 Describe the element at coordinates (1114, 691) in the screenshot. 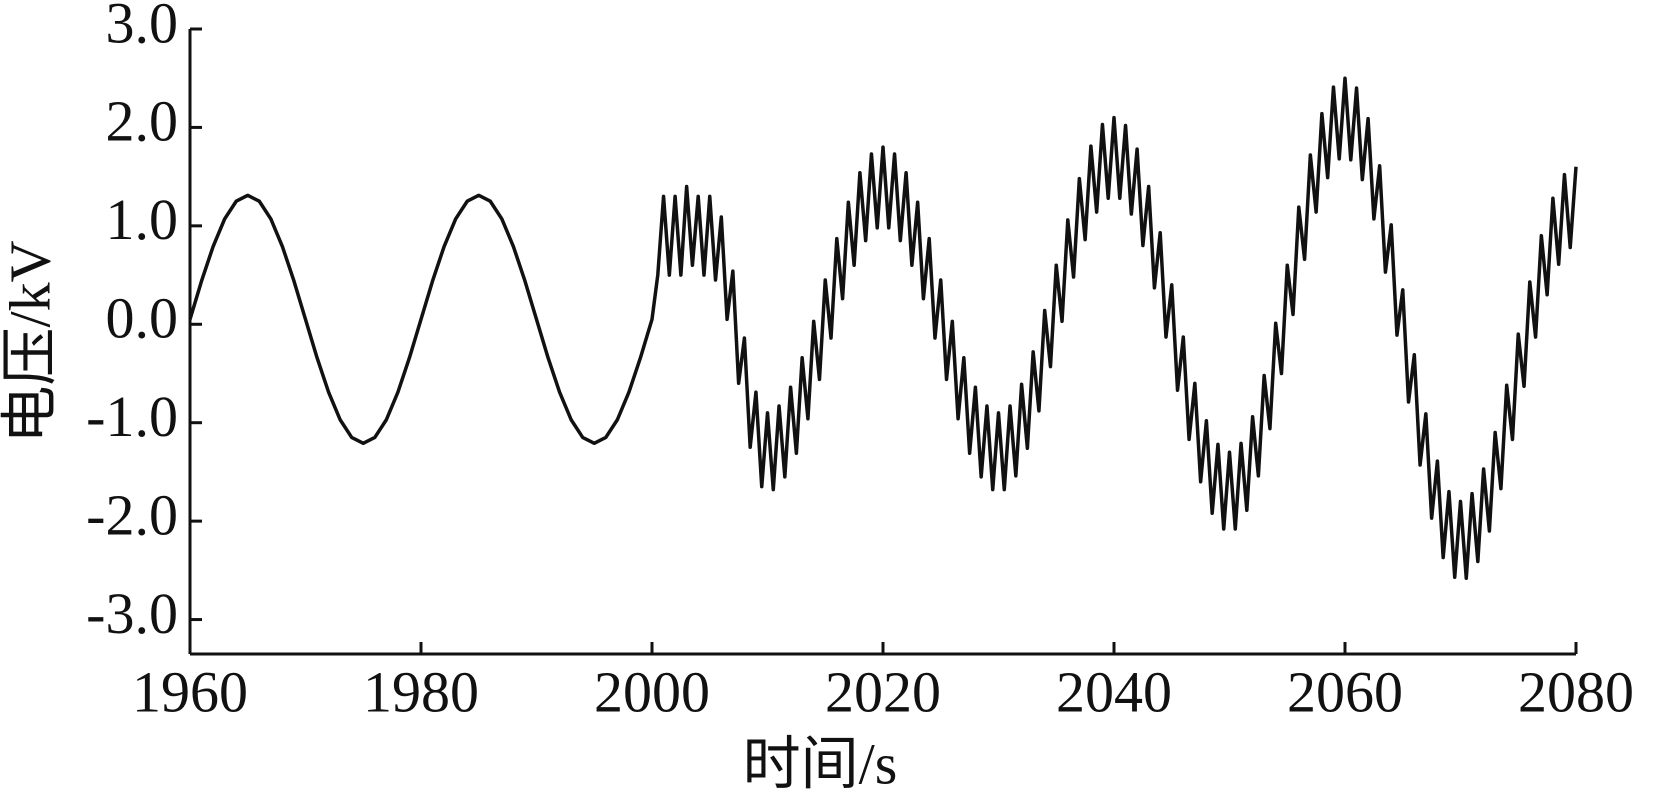

I see `x-tick-label: 2040` at that location.